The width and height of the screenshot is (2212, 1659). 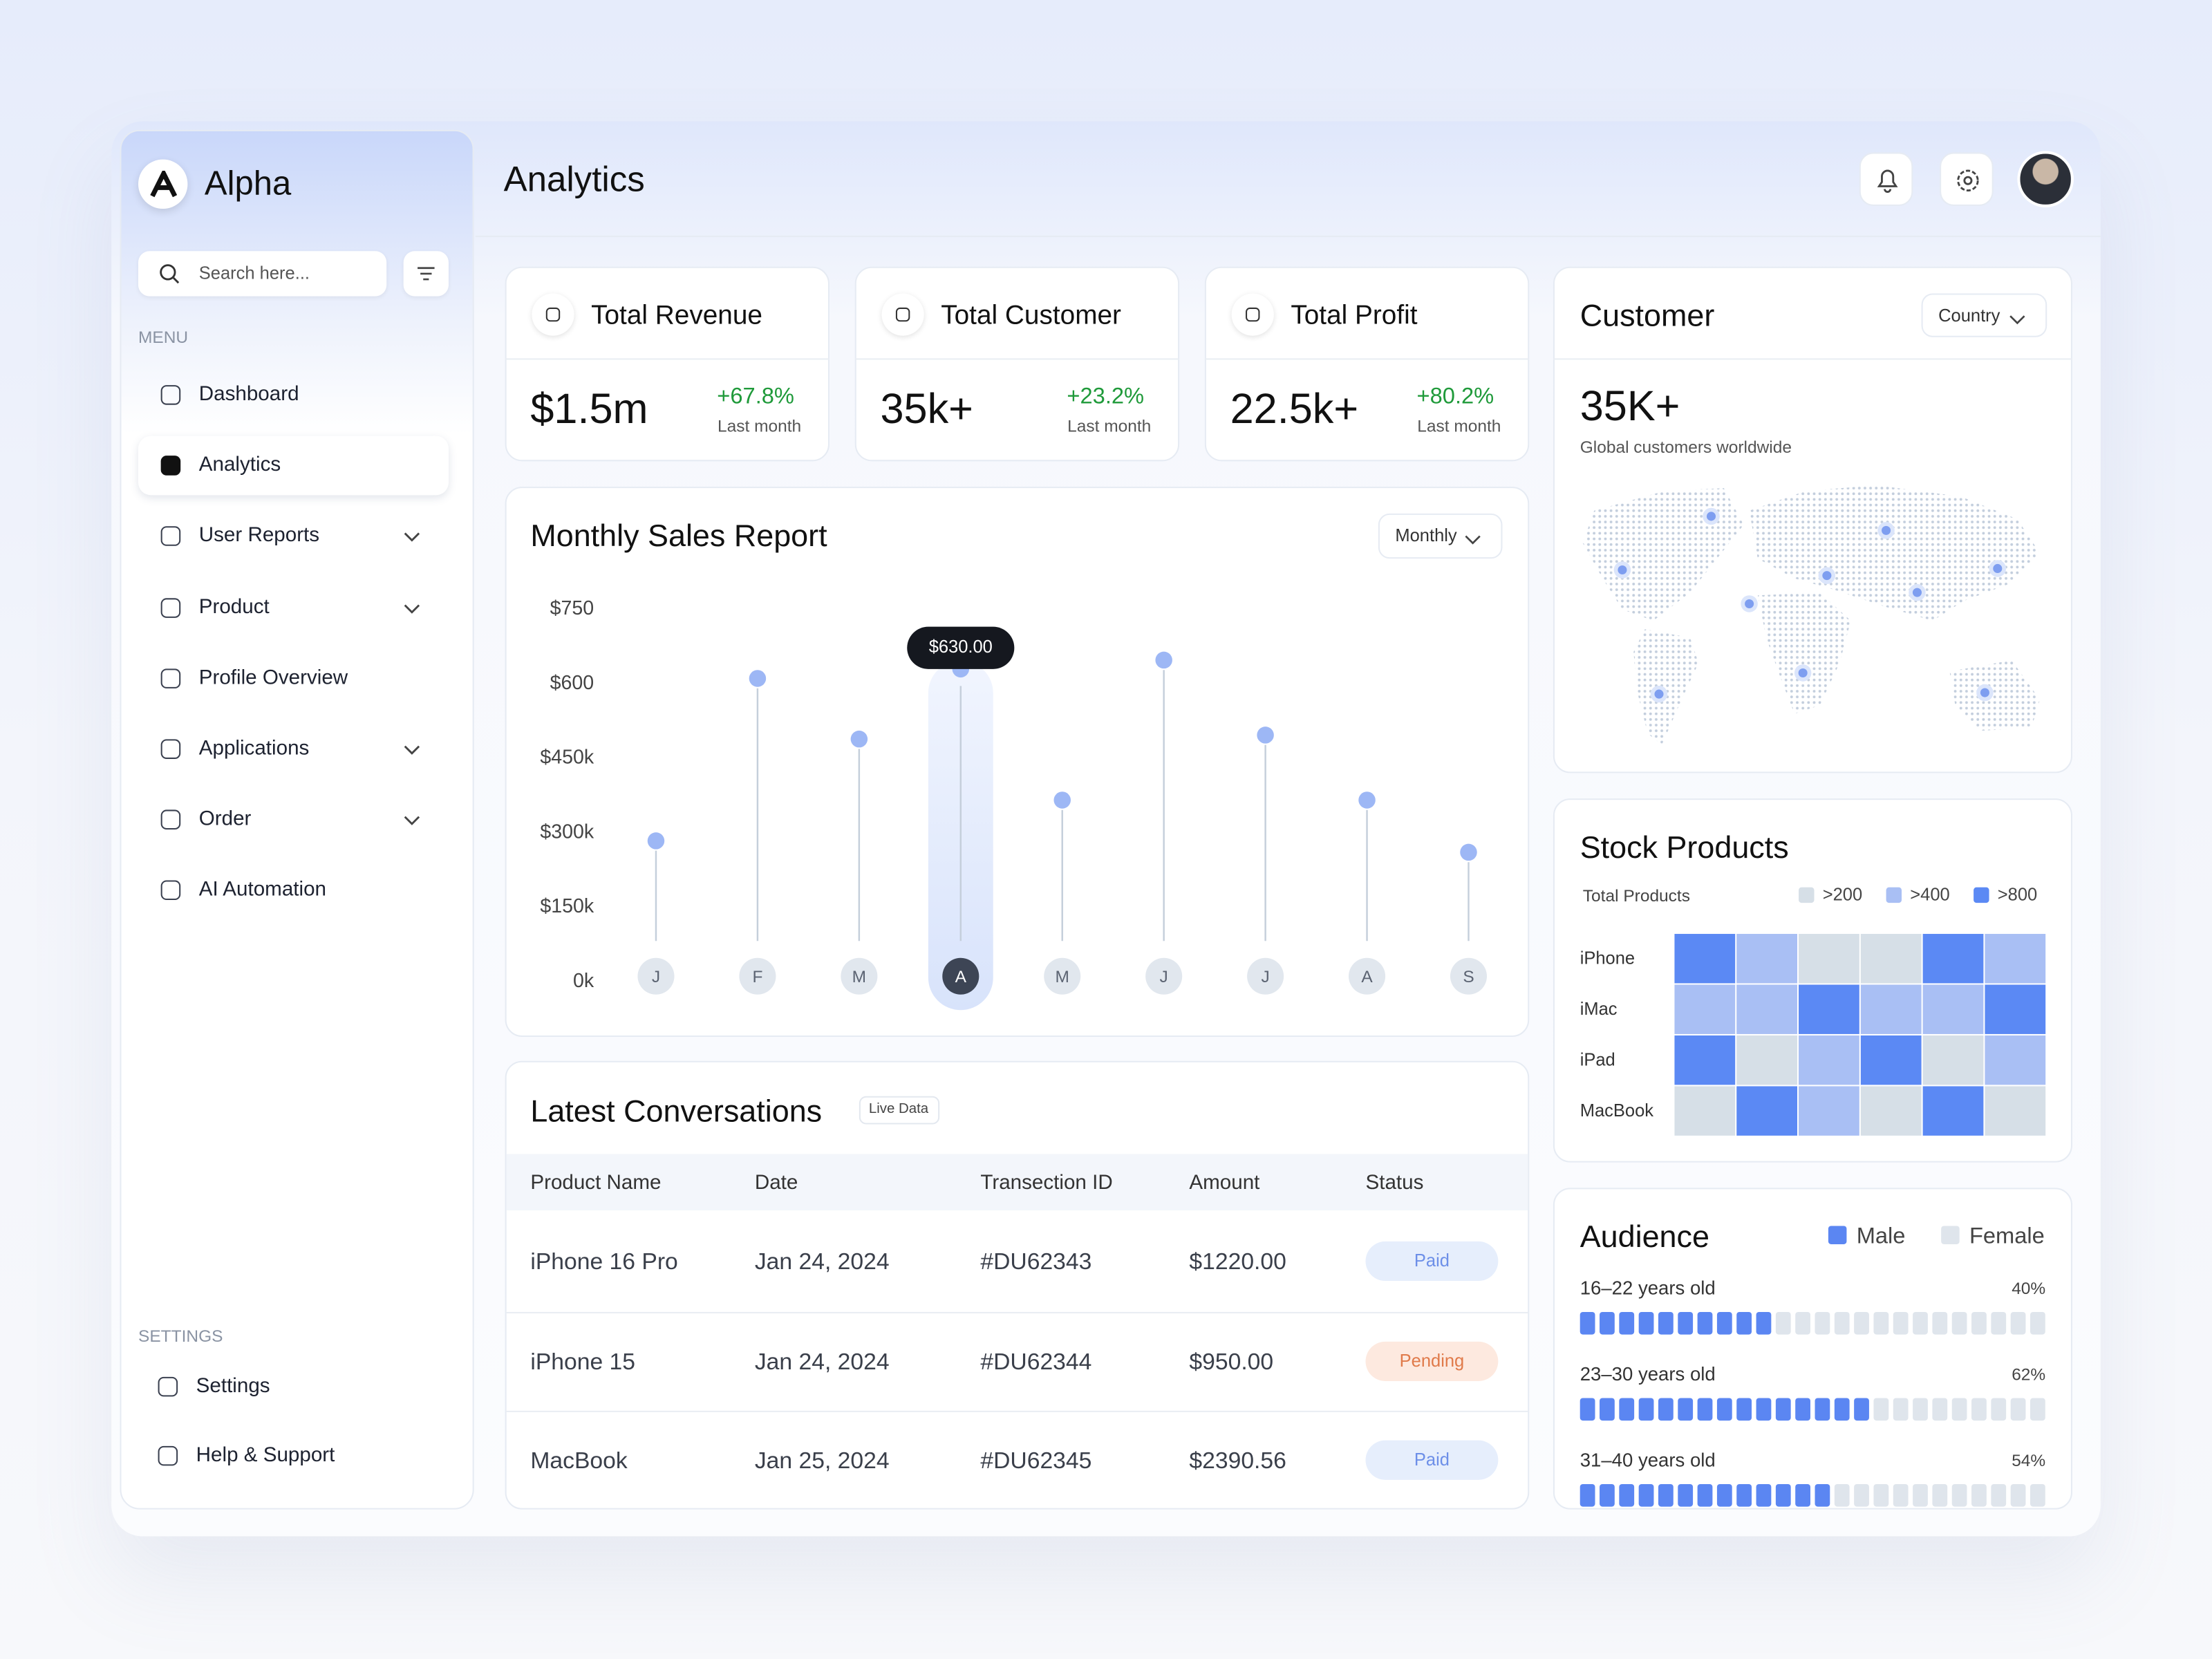 What do you see at coordinates (1967, 179) in the screenshot?
I see `settings-button` at bounding box center [1967, 179].